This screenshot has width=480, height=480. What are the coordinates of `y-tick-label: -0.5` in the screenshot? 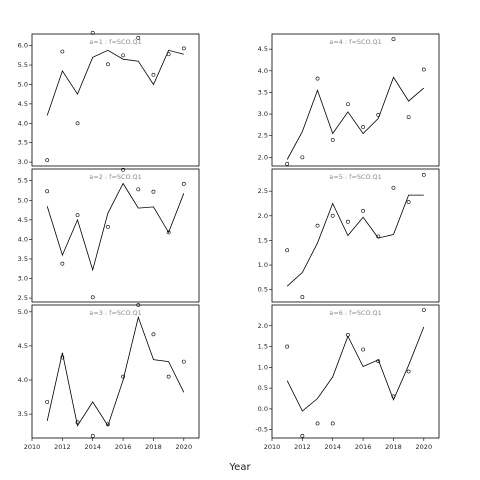 It's located at (261, 430).